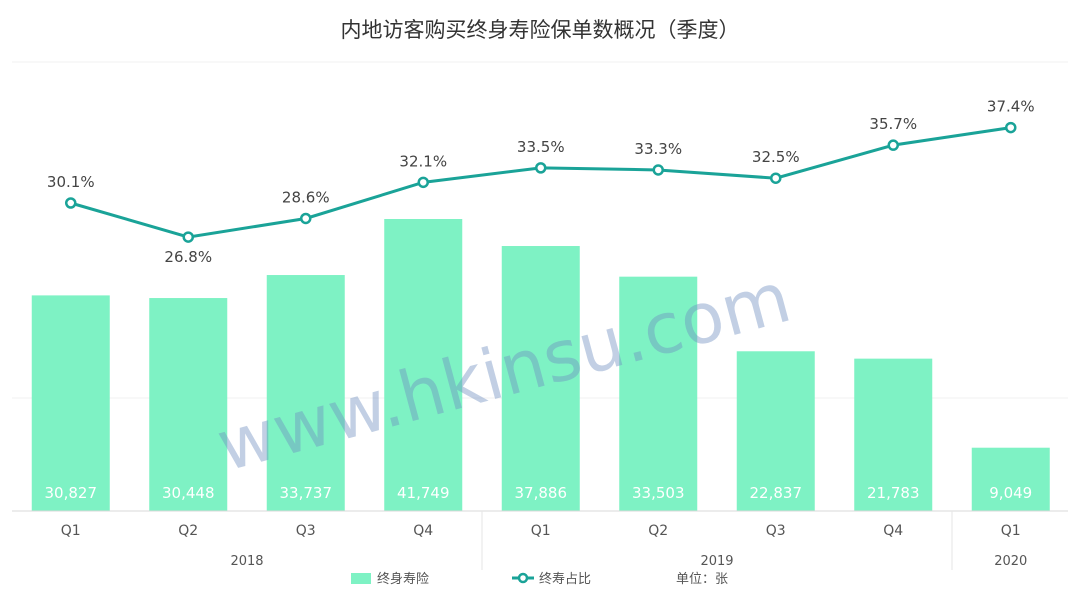  What do you see at coordinates (403, 579) in the screenshot?
I see `legend-bar-label: 终身寿险` at bounding box center [403, 579].